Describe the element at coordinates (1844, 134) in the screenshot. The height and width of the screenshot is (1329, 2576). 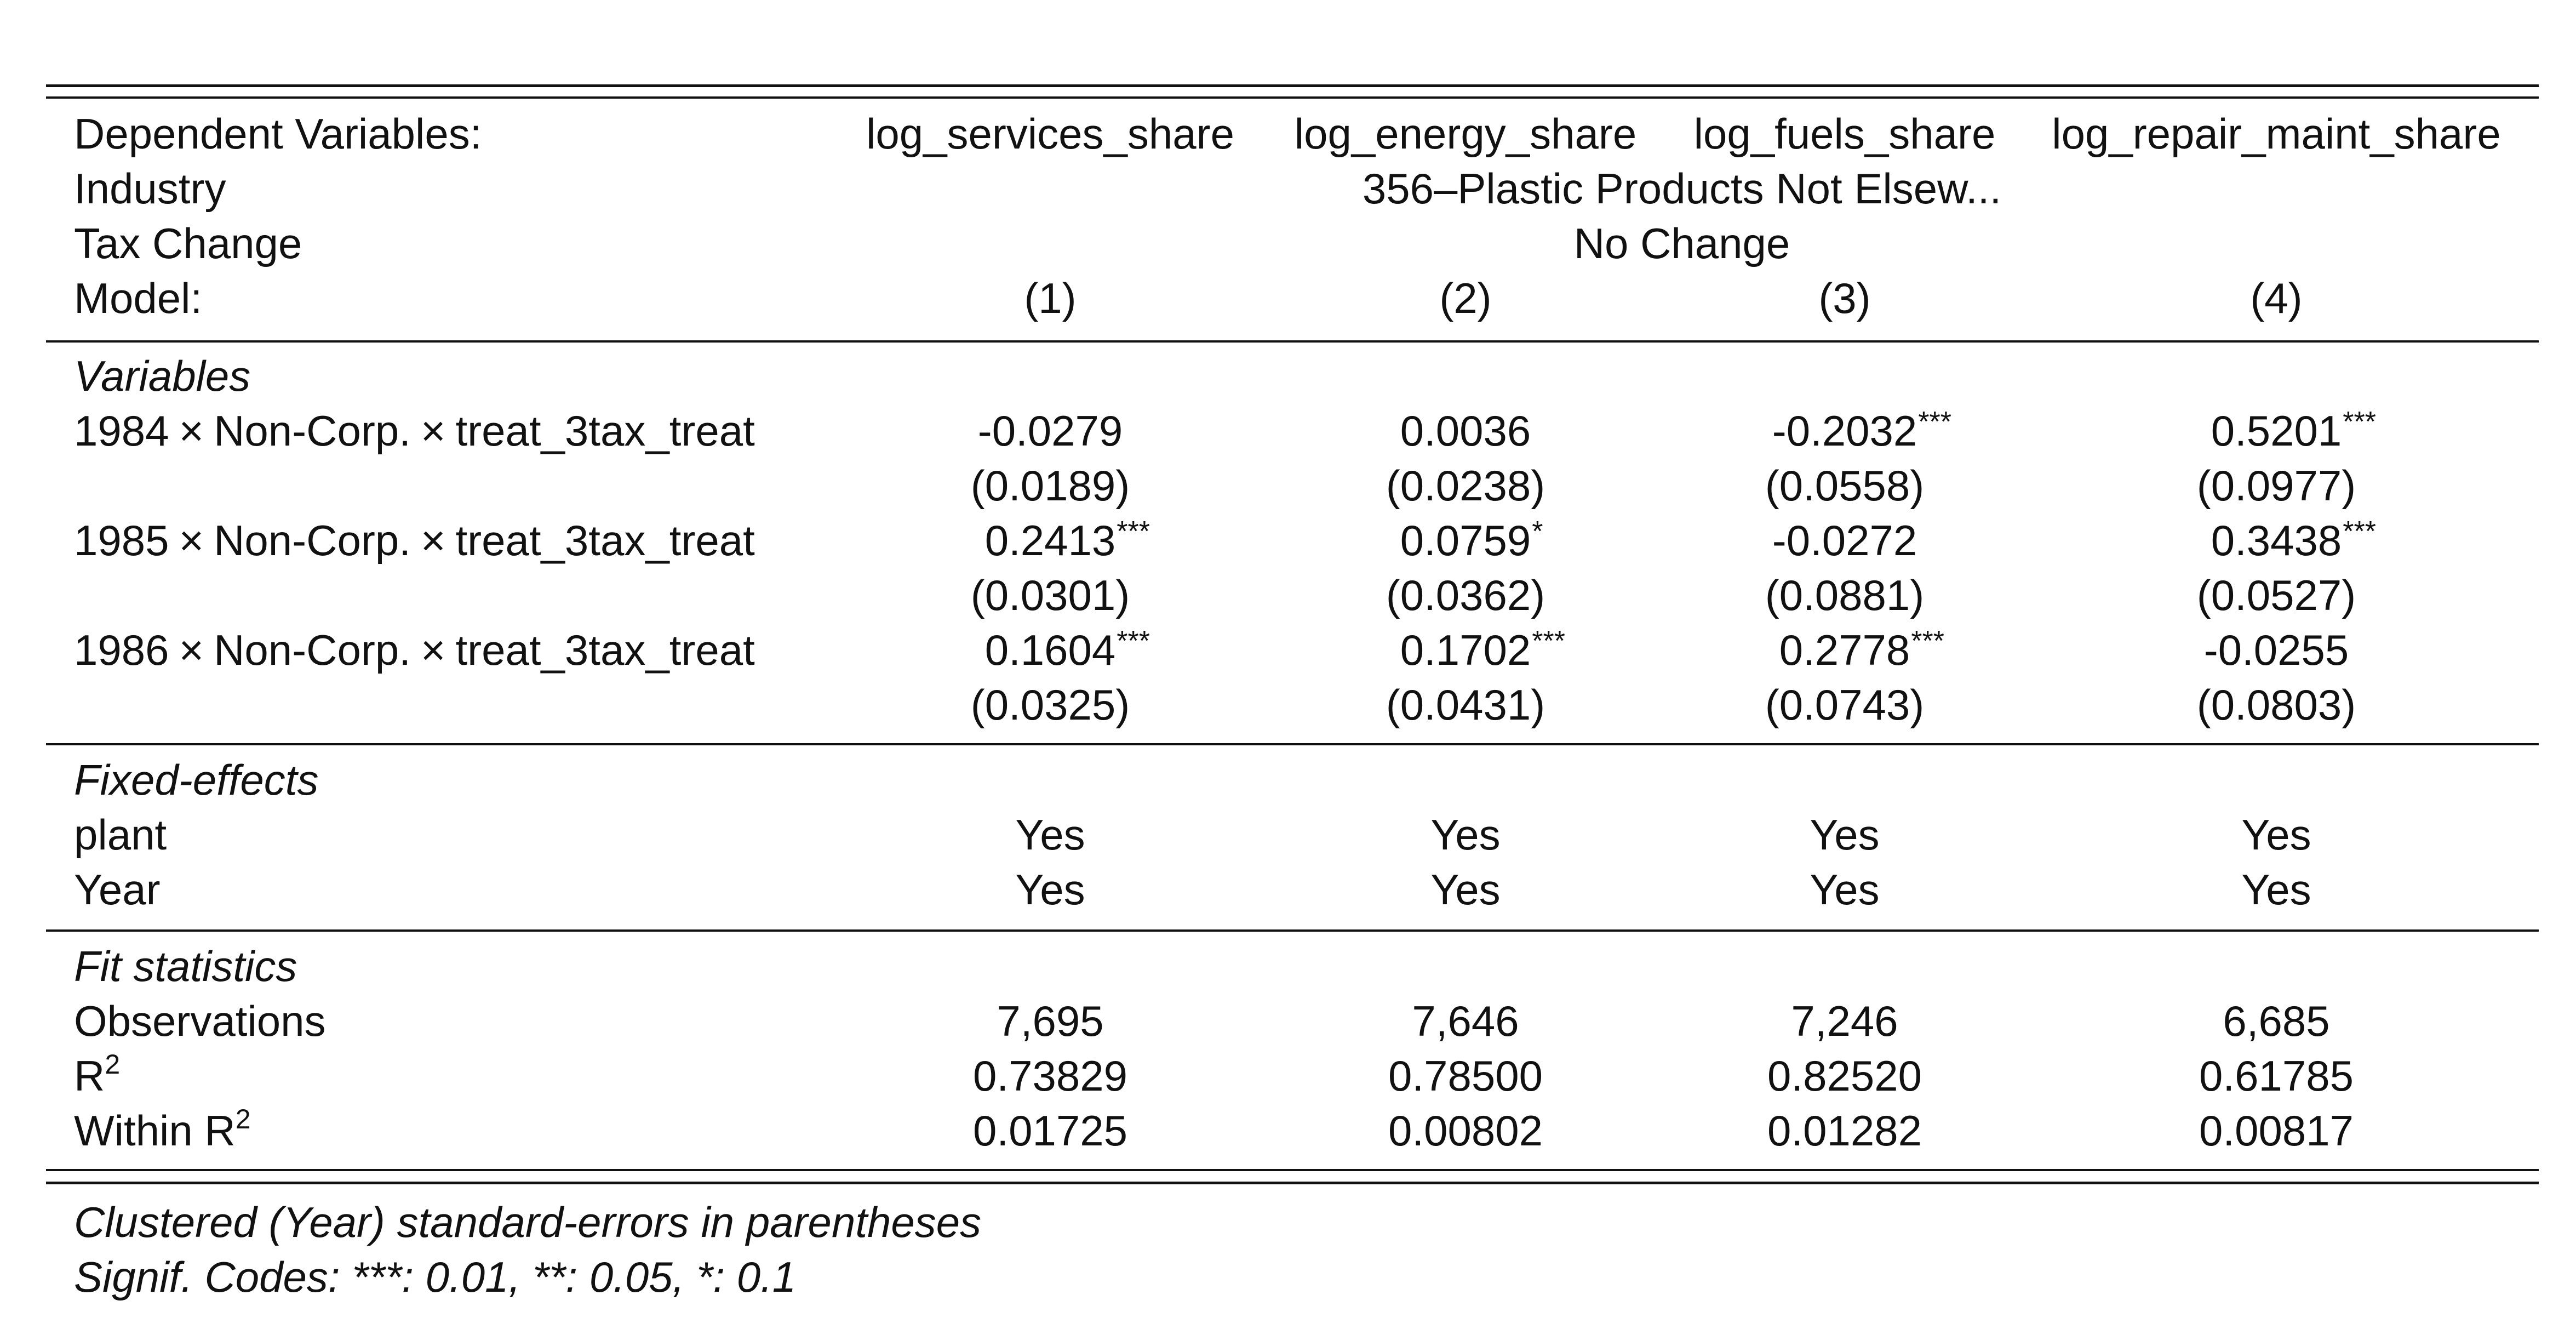
I see `dep-var-3: log_fuels_share` at that location.